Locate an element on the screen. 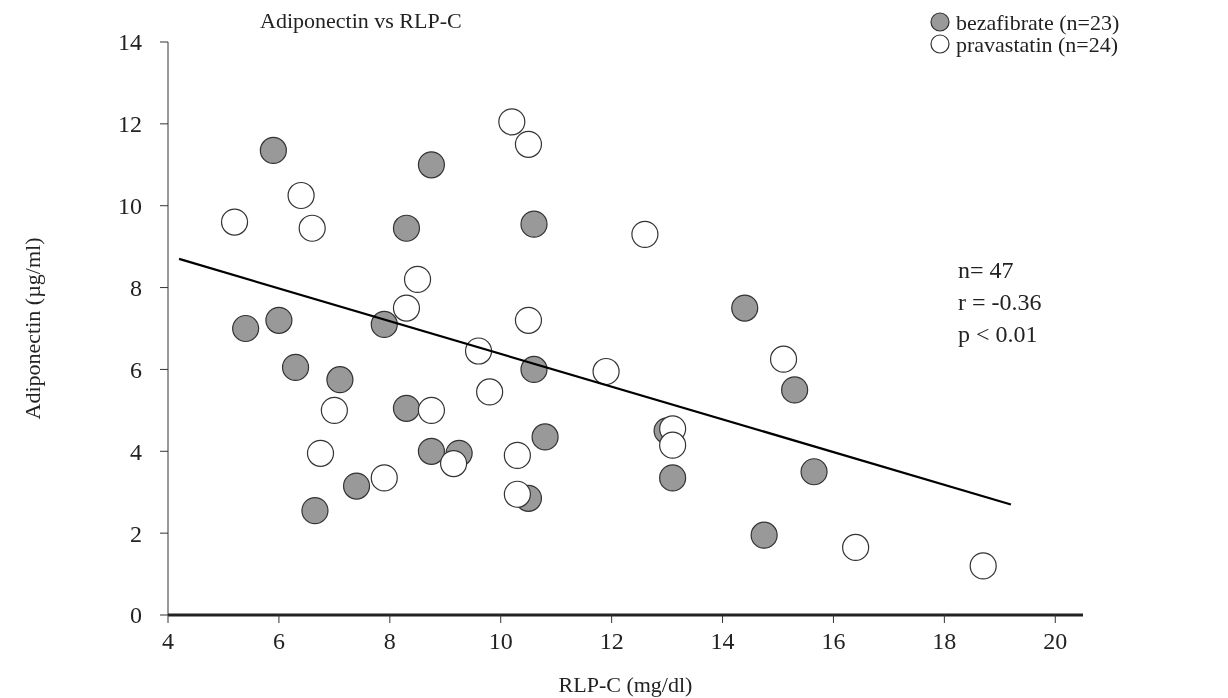 The height and width of the screenshot is (698, 1228). x-tick-label: 18 is located at coordinates (944, 641).